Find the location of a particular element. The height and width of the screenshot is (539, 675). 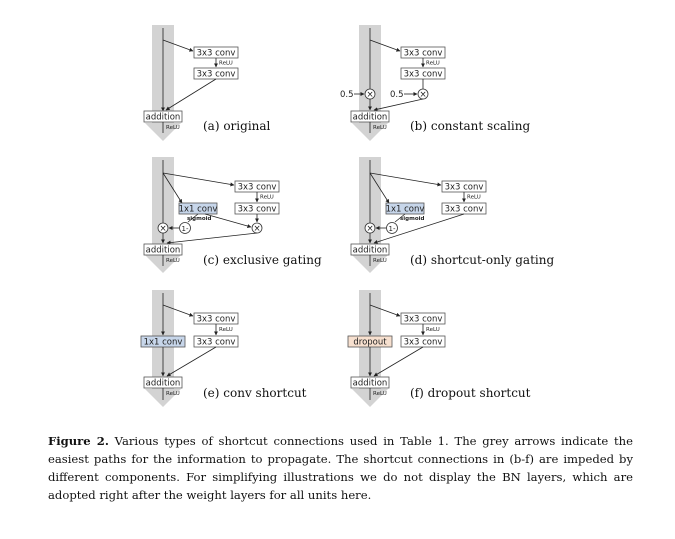

diagram-caption: (a) original is located at coordinates (237, 126).